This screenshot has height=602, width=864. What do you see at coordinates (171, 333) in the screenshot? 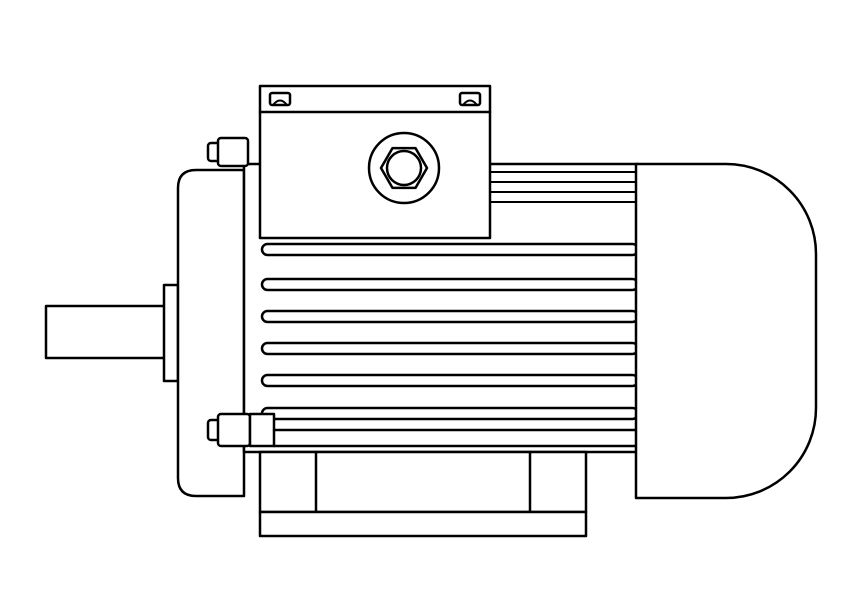
I see `shaft-collar` at bounding box center [171, 333].